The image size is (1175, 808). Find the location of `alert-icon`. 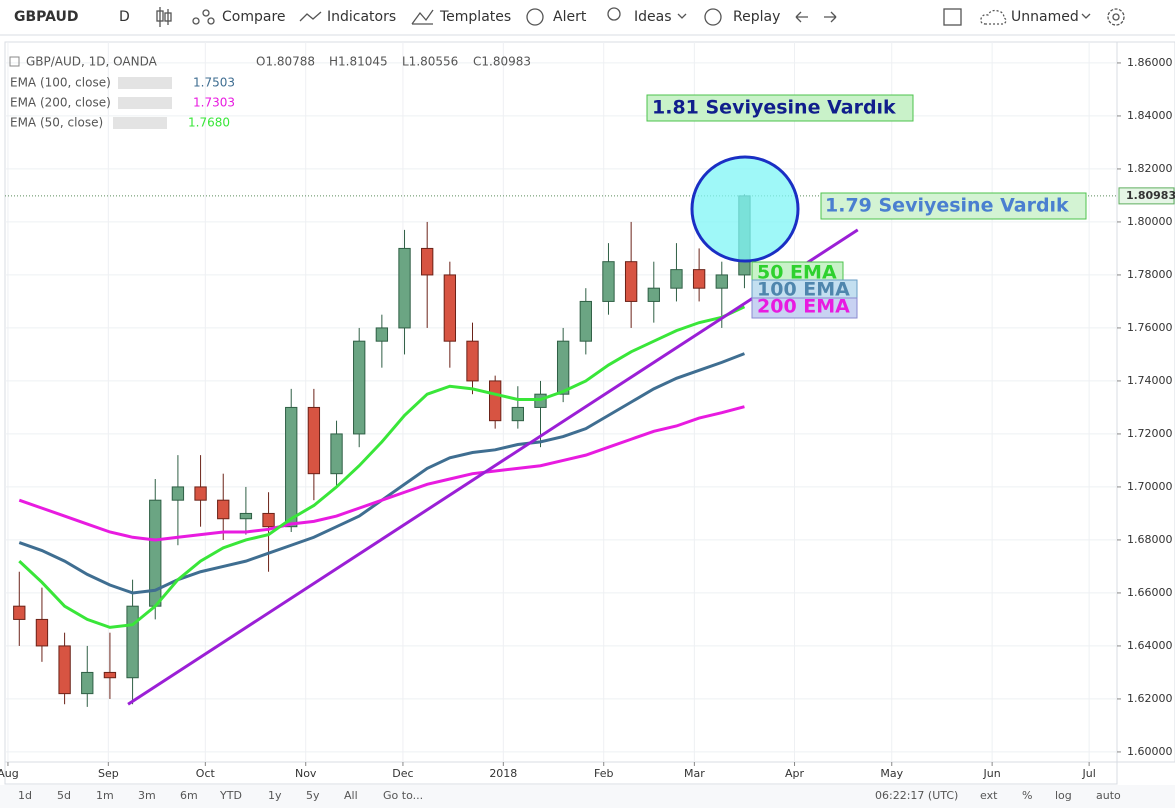

alert-icon is located at coordinates (535, 17).